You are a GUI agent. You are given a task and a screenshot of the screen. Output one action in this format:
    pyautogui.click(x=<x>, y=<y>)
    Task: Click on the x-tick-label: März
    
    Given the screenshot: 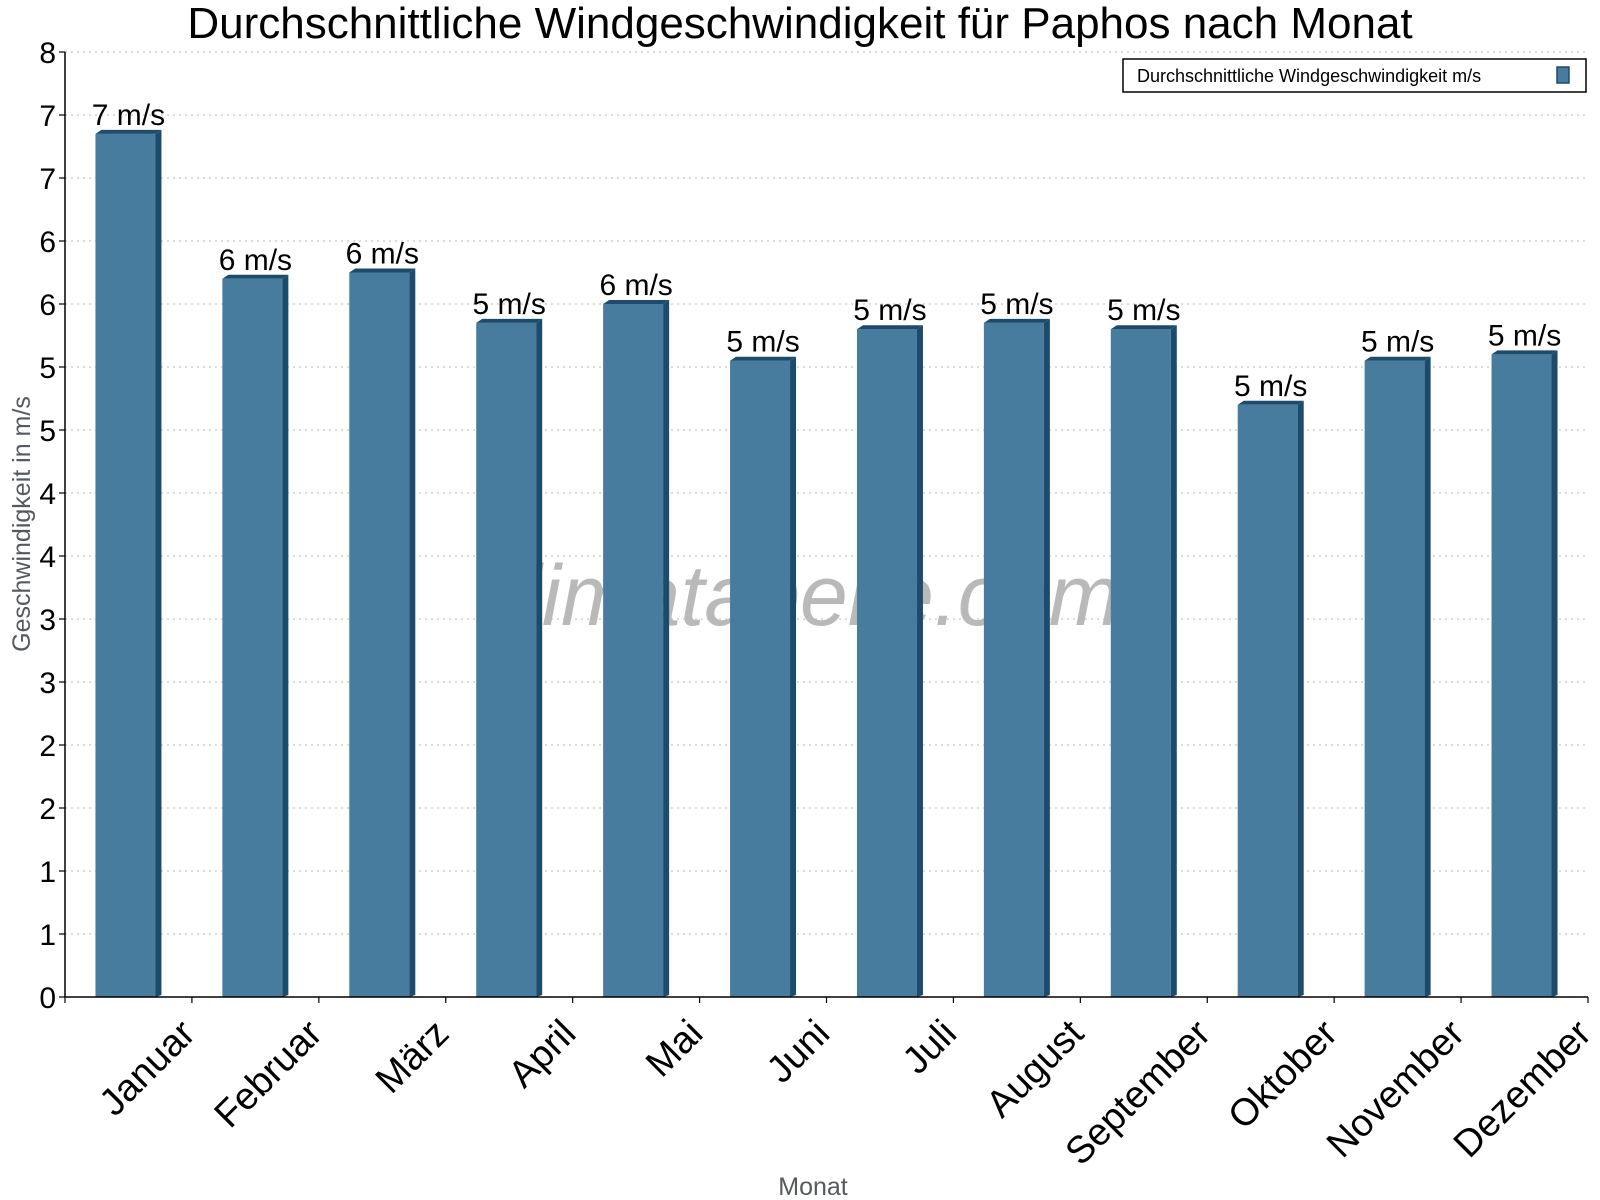 What is the action you would take?
    pyautogui.click(x=412, y=1056)
    